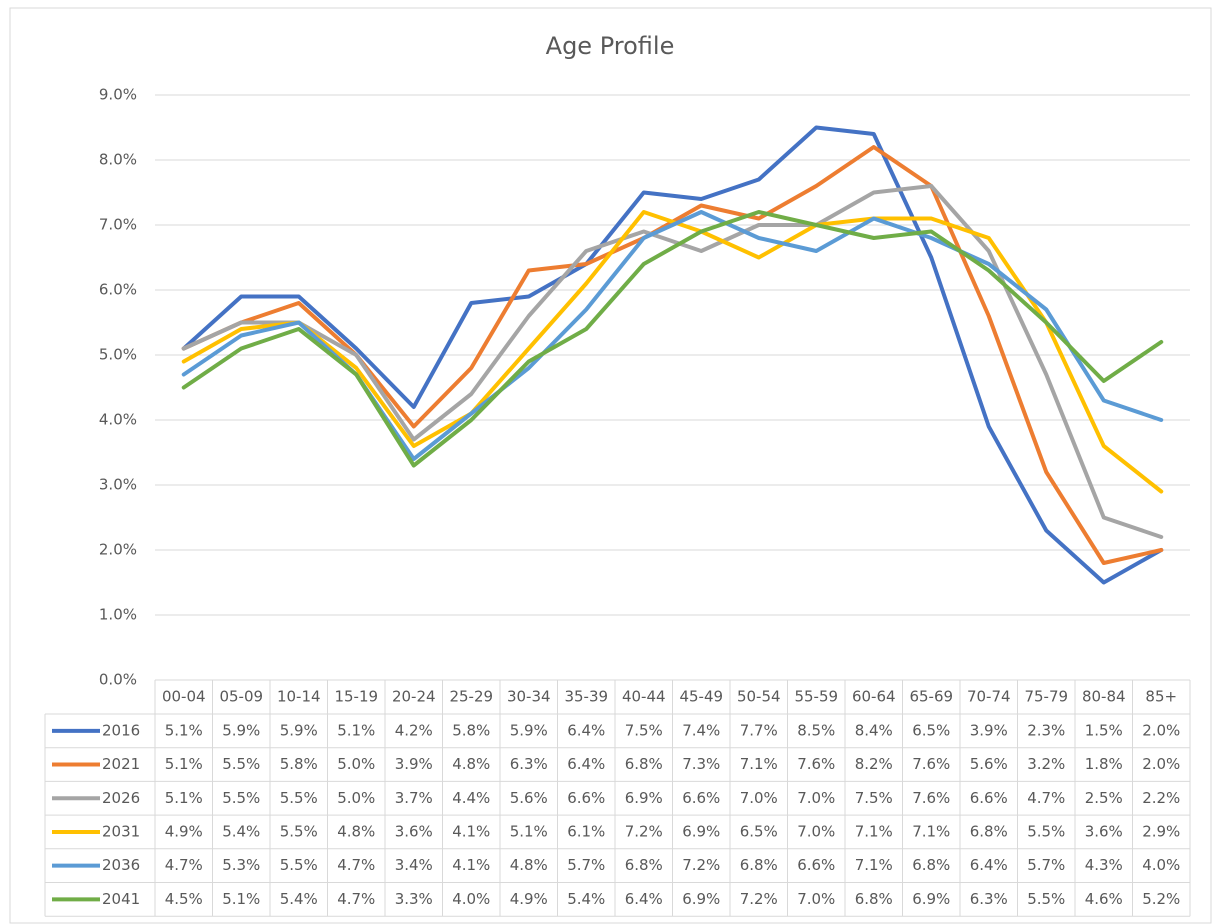 Image resolution: width=1212 pixels, height=924 pixels. What do you see at coordinates (1046, 697) in the screenshot?
I see `x-tick-label: 75-79` at bounding box center [1046, 697].